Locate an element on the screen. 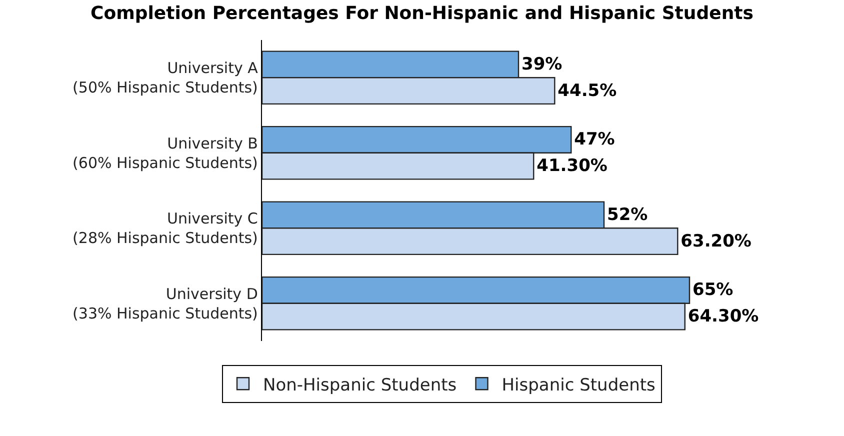  y-tick-label: University D (33% Hispanic Students) is located at coordinates (165, 303).